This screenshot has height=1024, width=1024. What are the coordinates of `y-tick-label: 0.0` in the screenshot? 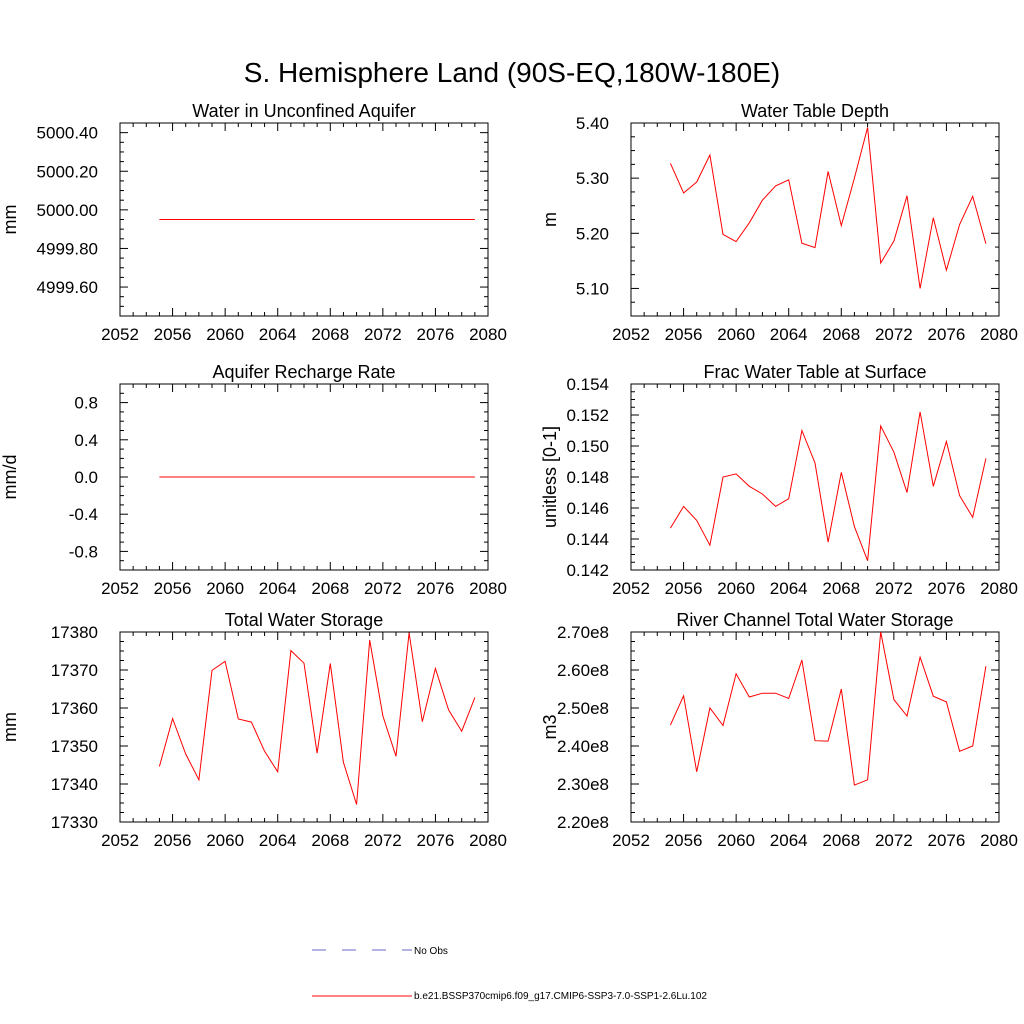 It's located at (86, 477).